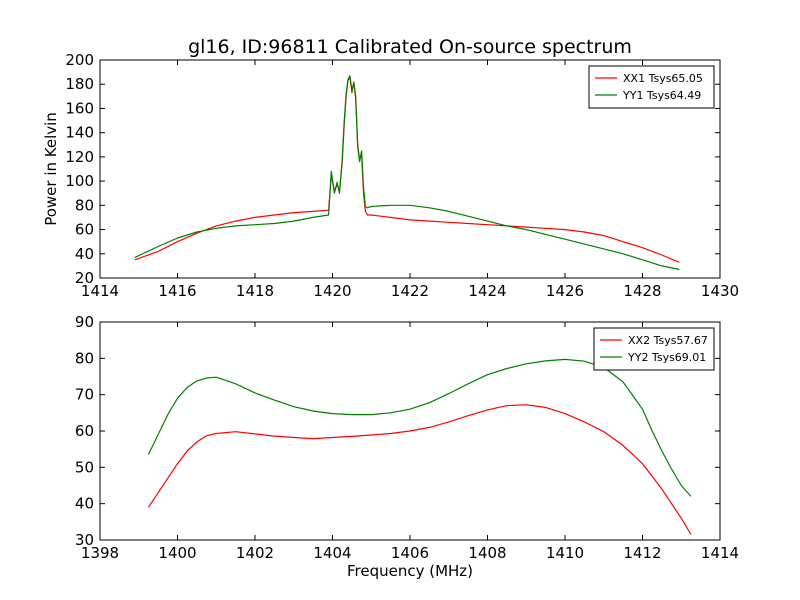  I want to click on y-axis-title: Power in Kelvin, so click(51, 169).